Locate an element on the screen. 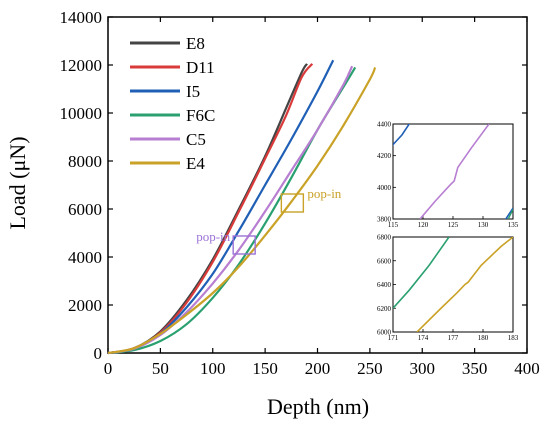 The height and width of the screenshot is (427, 550). inset-line-e4 is located at coordinates (464, 284).